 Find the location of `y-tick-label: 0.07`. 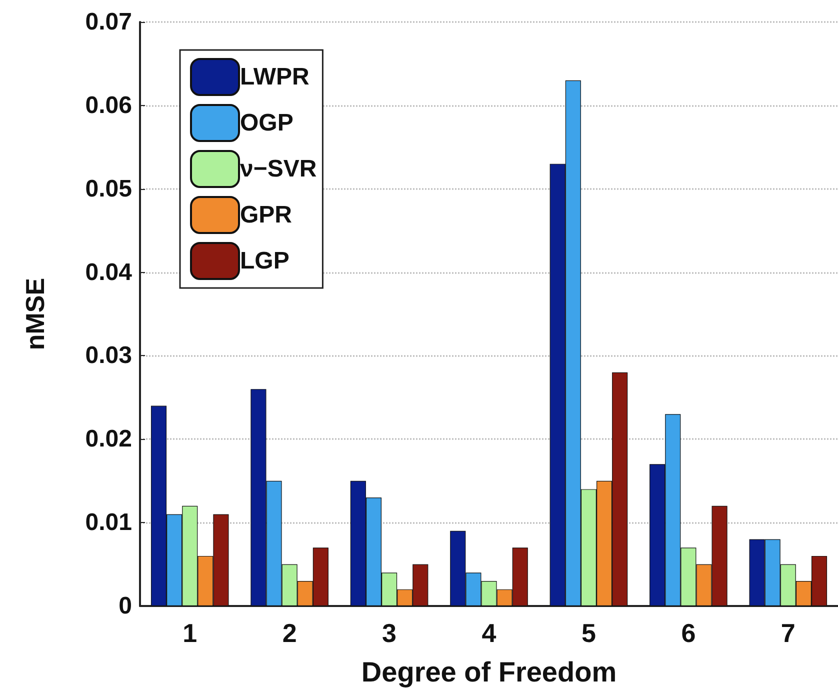

y-tick-label: 0.07 is located at coordinates (108, 22).